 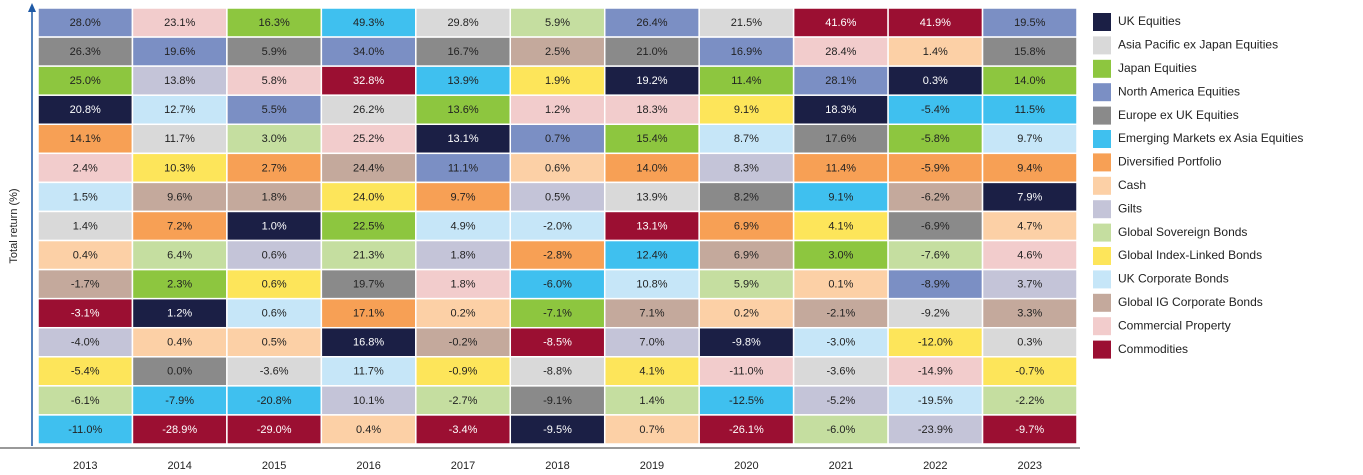 What do you see at coordinates (557, 466) in the screenshot?
I see `x-tick-label: 2018` at bounding box center [557, 466].